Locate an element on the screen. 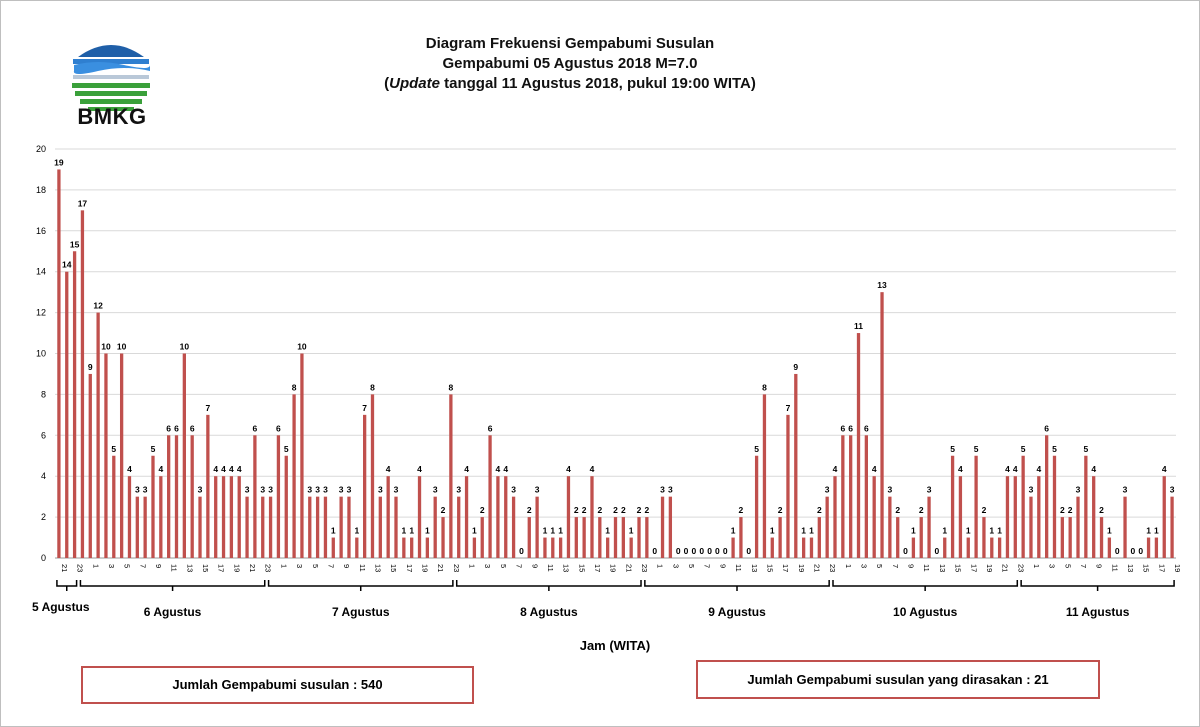 Image resolution: width=1200 pixels, height=727 pixels. x-tick-label: 23 is located at coordinates (268, 568).